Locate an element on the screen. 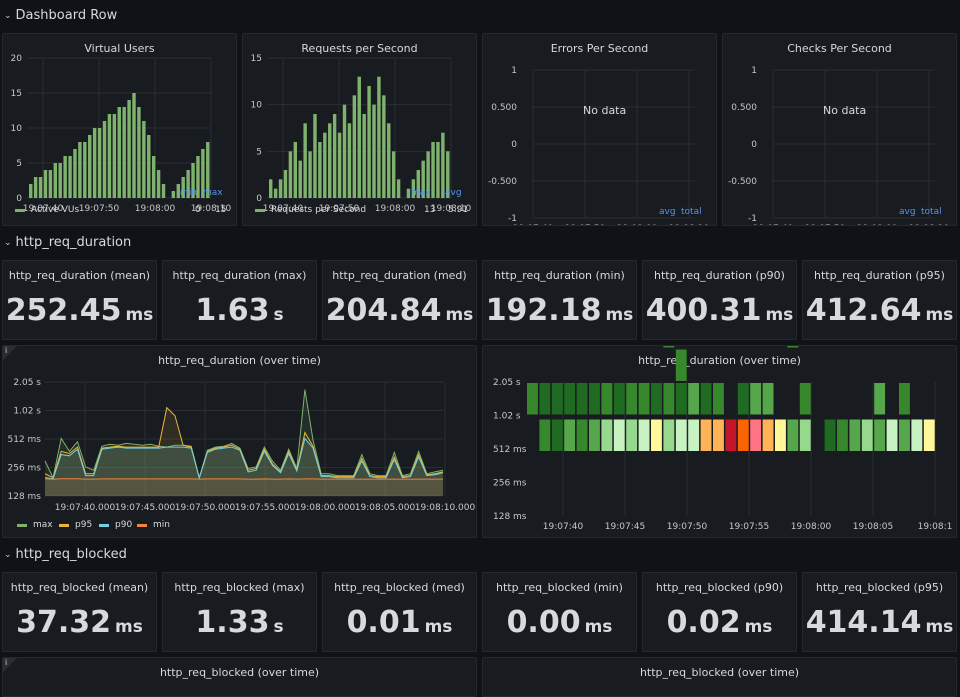 This screenshot has height=697, width=960. row-http-req-blocked: ⌄ http_req_blocked is located at coordinates (65, 554).